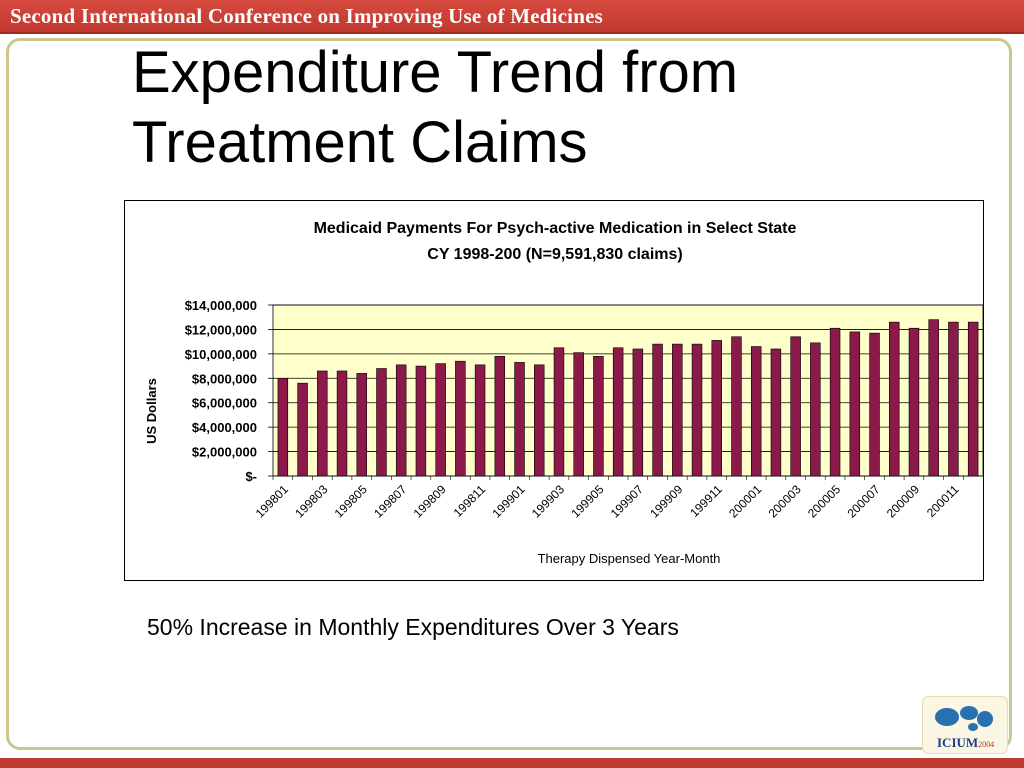  Describe the element at coordinates (251, 476) in the screenshot. I see `y-tick-label: $-` at that location.